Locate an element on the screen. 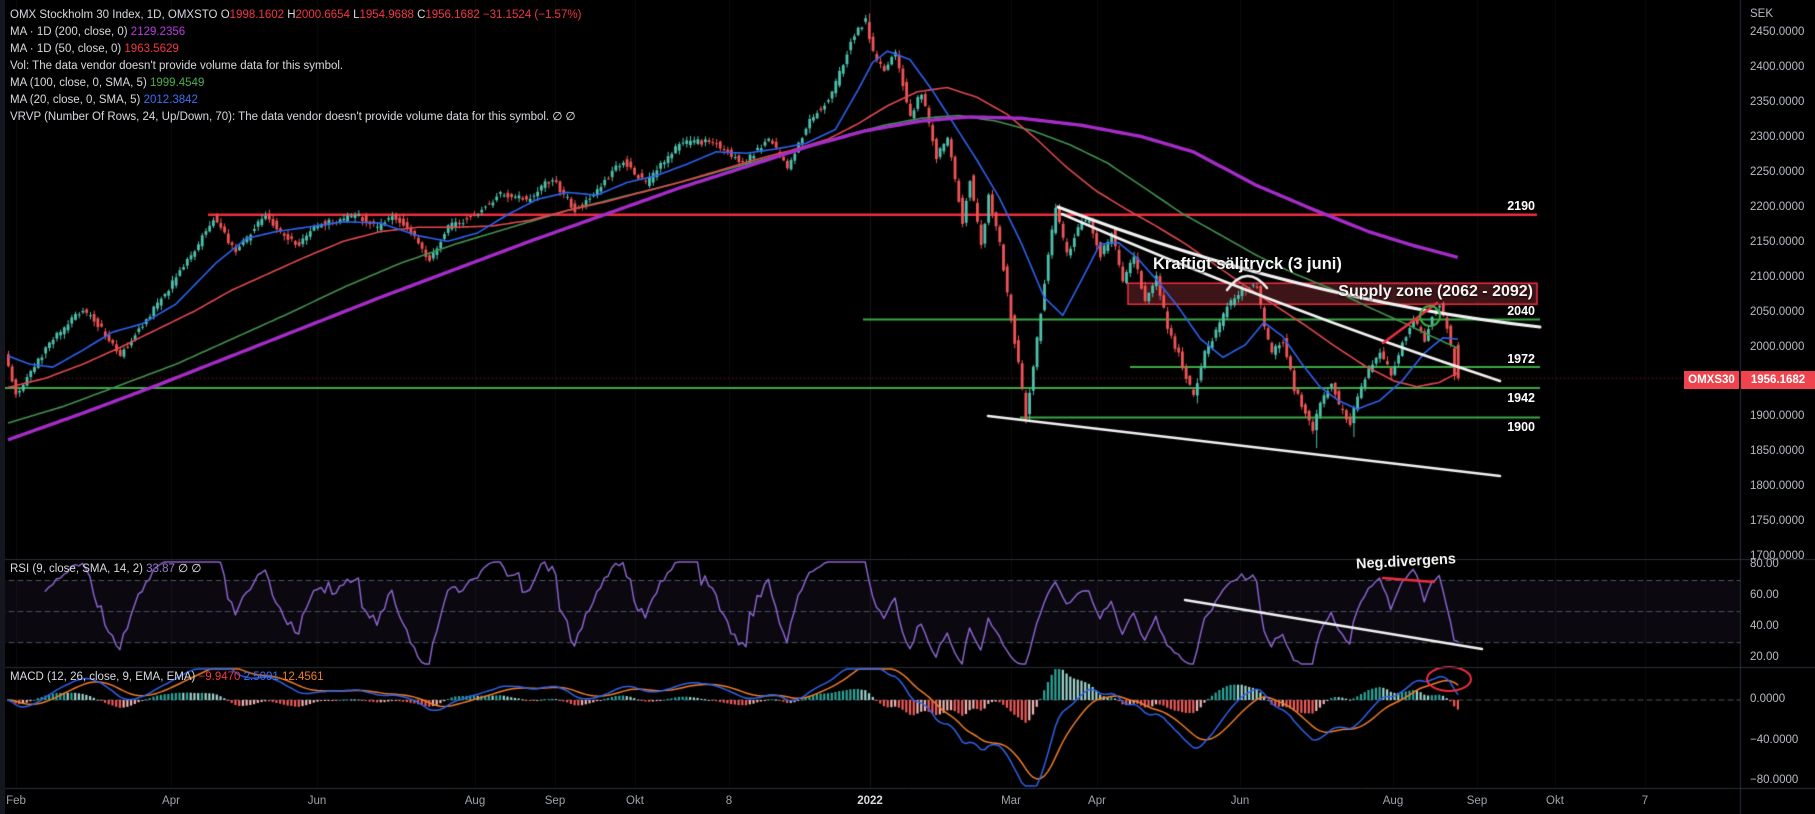 The height and width of the screenshot is (814, 1815). price-axis-tick: 2050.0000 is located at coordinates (1777, 311).